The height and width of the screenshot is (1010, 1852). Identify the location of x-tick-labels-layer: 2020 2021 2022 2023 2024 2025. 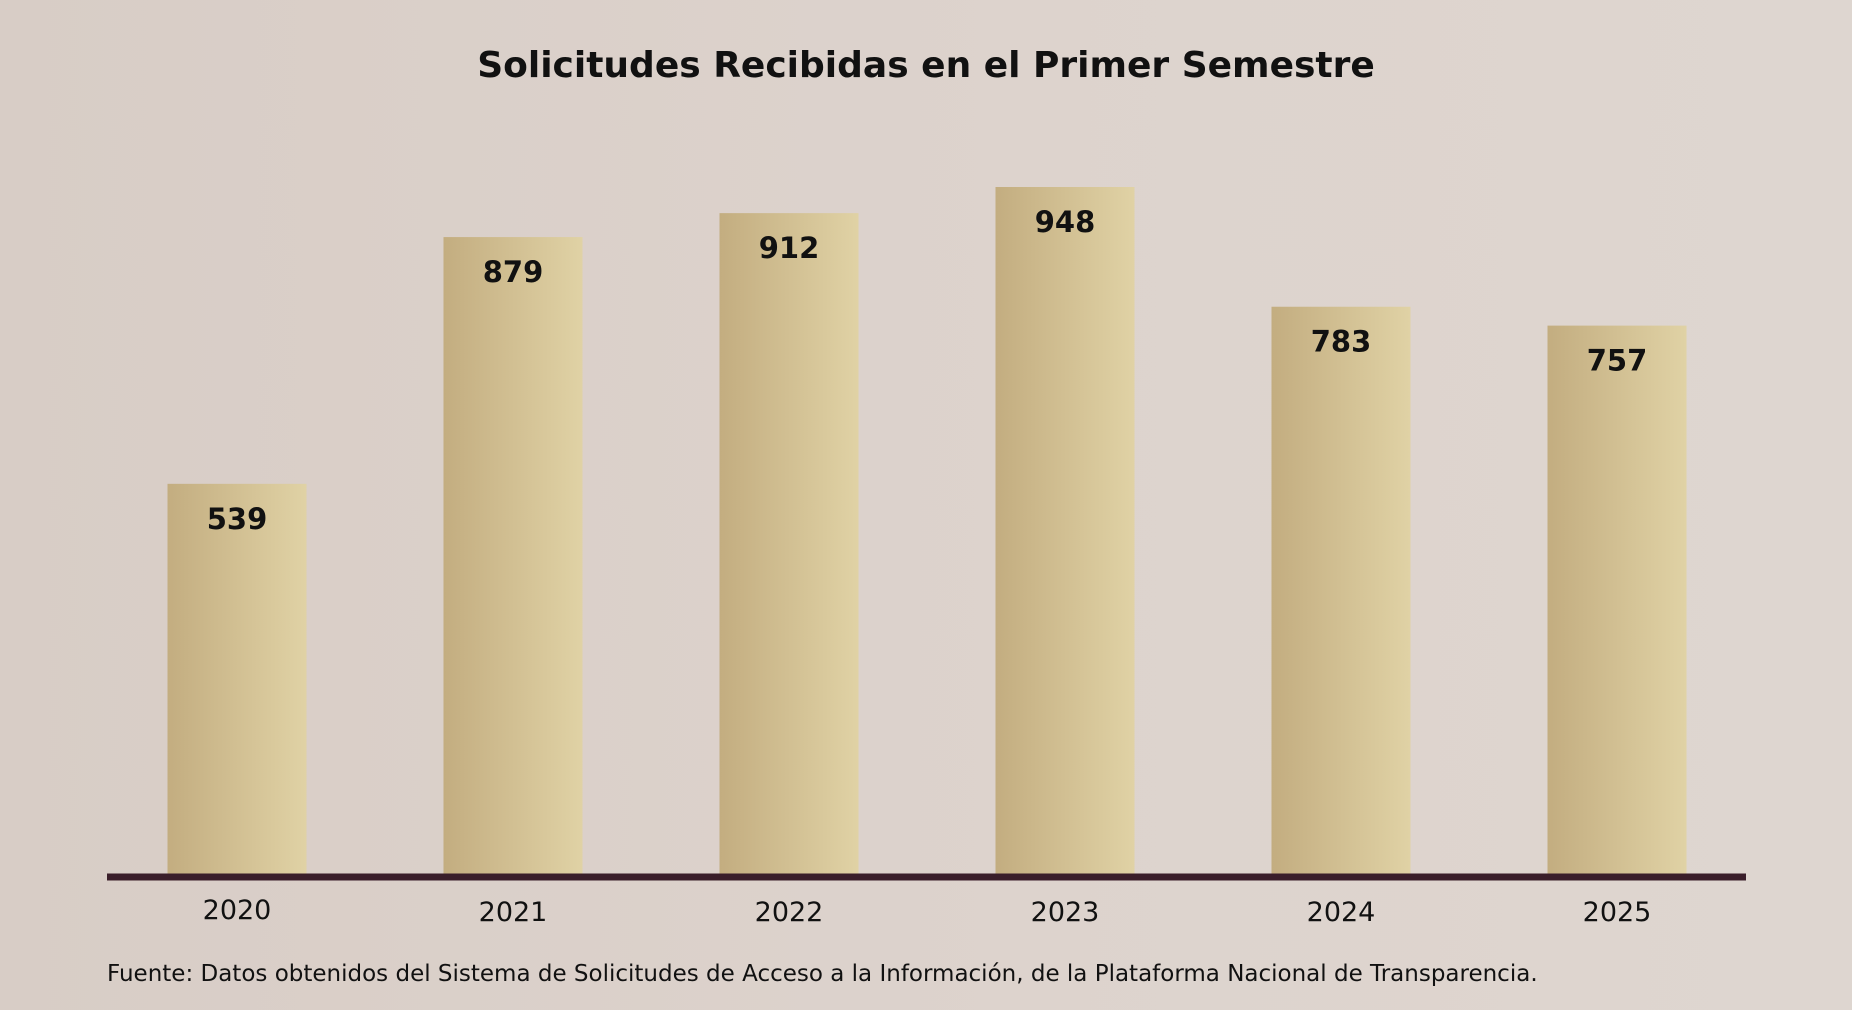
(927, 911).